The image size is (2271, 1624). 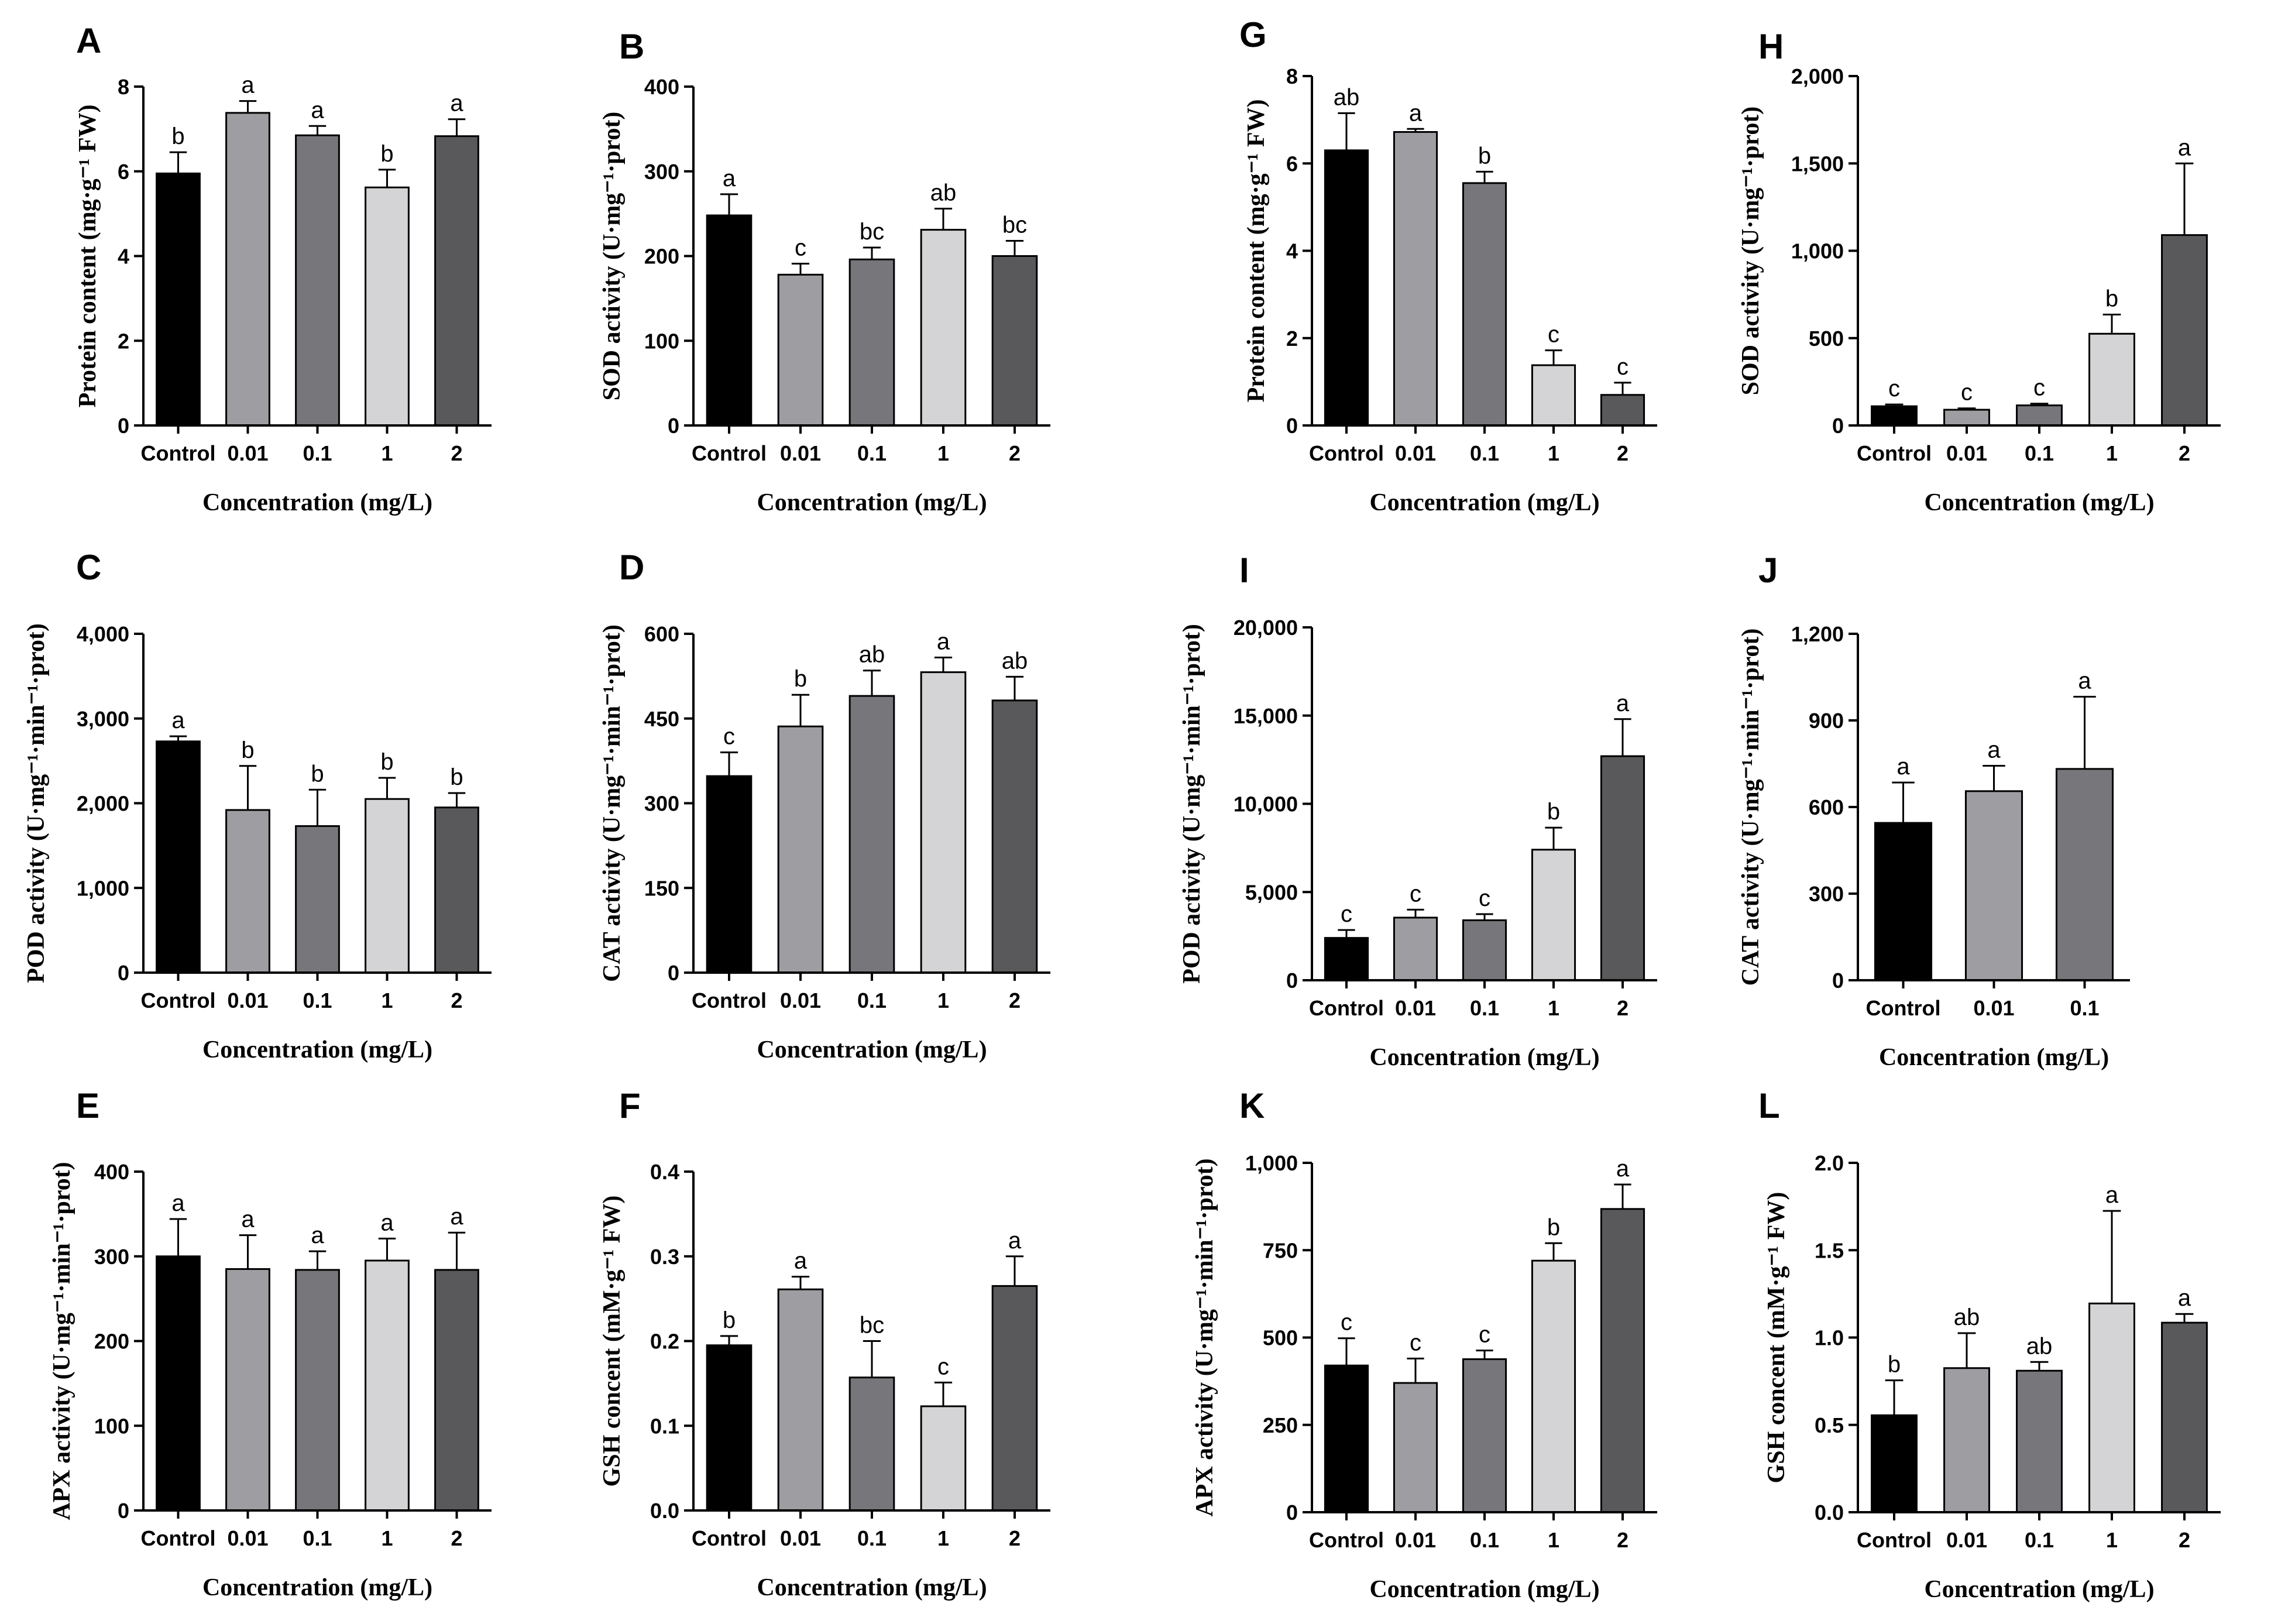 What do you see at coordinates (664, 1257) in the screenshot?
I see `y-tick-label: 0.3` at bounding box center [664, 1257].